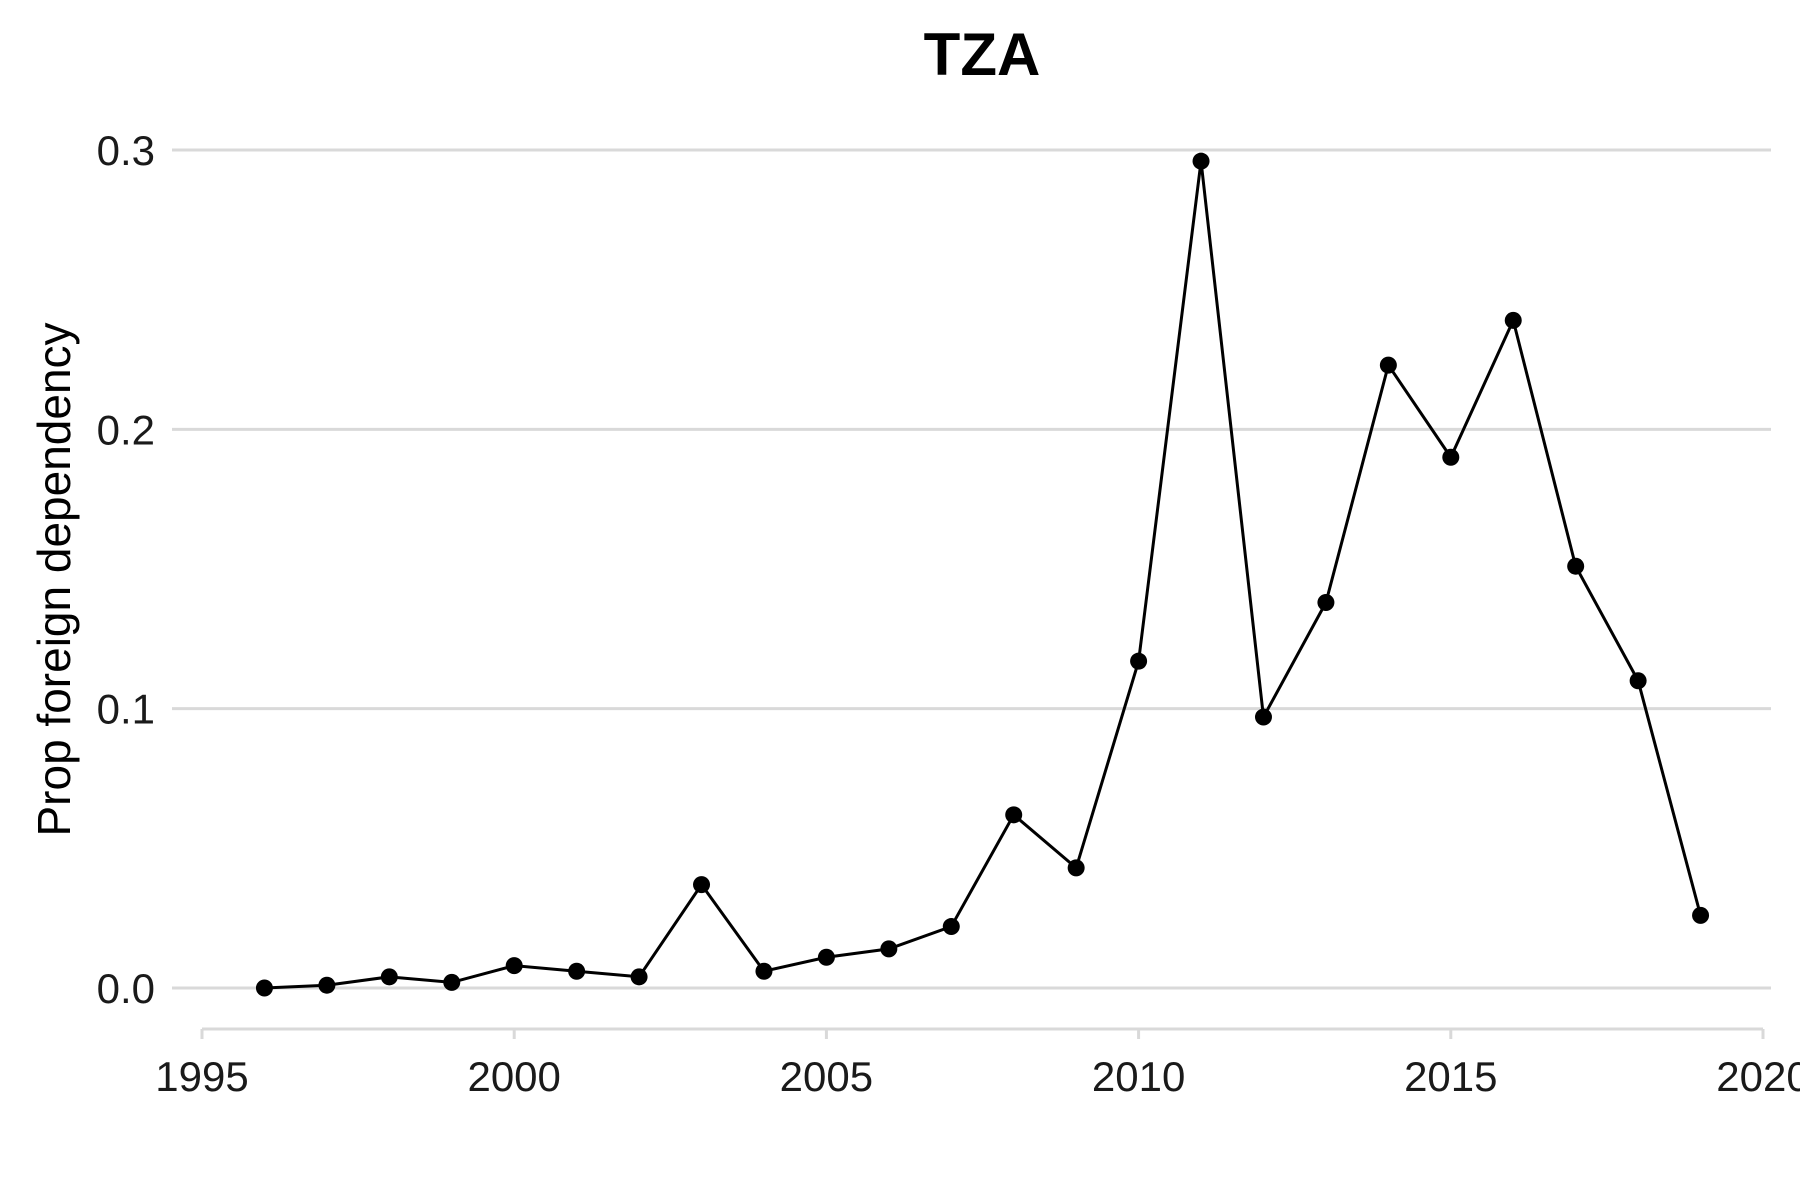 This screenshot has height=1200, width=1800. I want to click on x-tick-label: 2000, so click(513, 1076).